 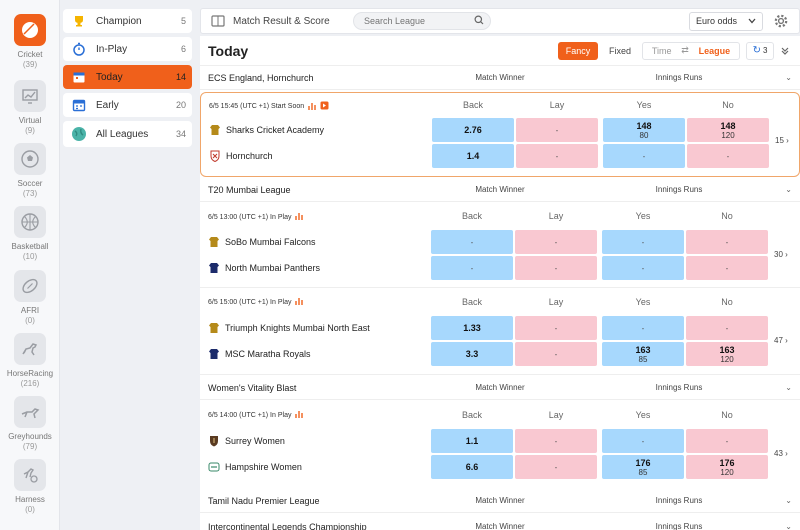 What do you see at coordinates (127, 134) in the screenshot?
I see `category-all-leagues: All Leagues 34` at bounding box center [127, 134].